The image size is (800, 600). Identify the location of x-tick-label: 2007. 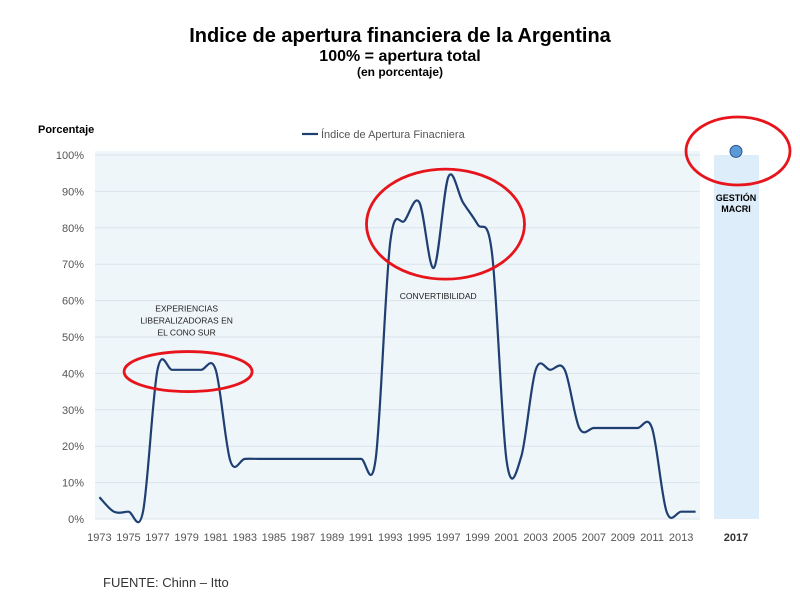
(594, 538).